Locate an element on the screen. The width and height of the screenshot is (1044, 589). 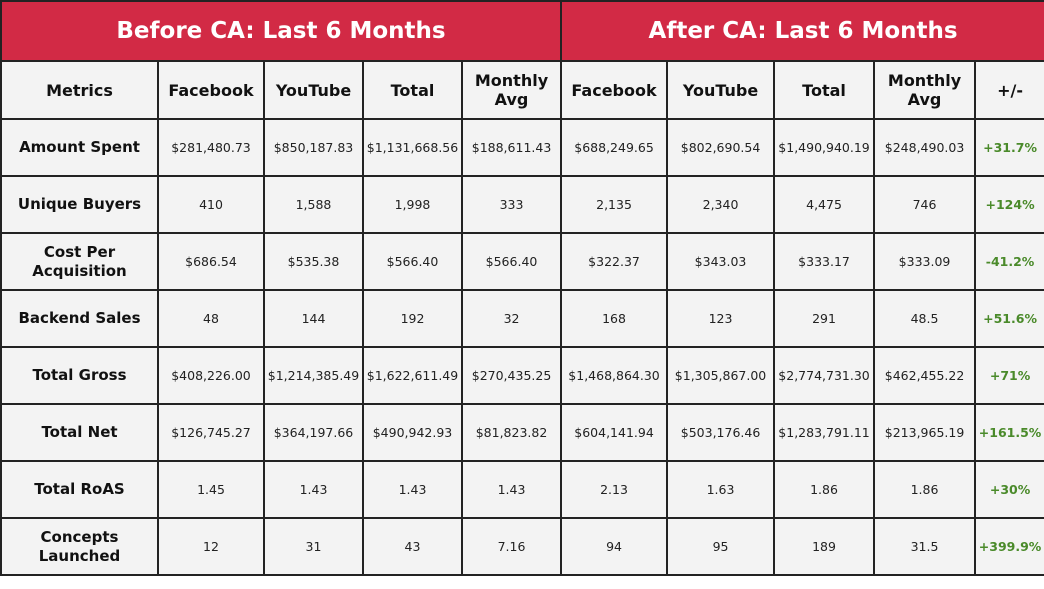
after-ca-title: After CA: Last 6 Months is located at coordinates (802, 31).